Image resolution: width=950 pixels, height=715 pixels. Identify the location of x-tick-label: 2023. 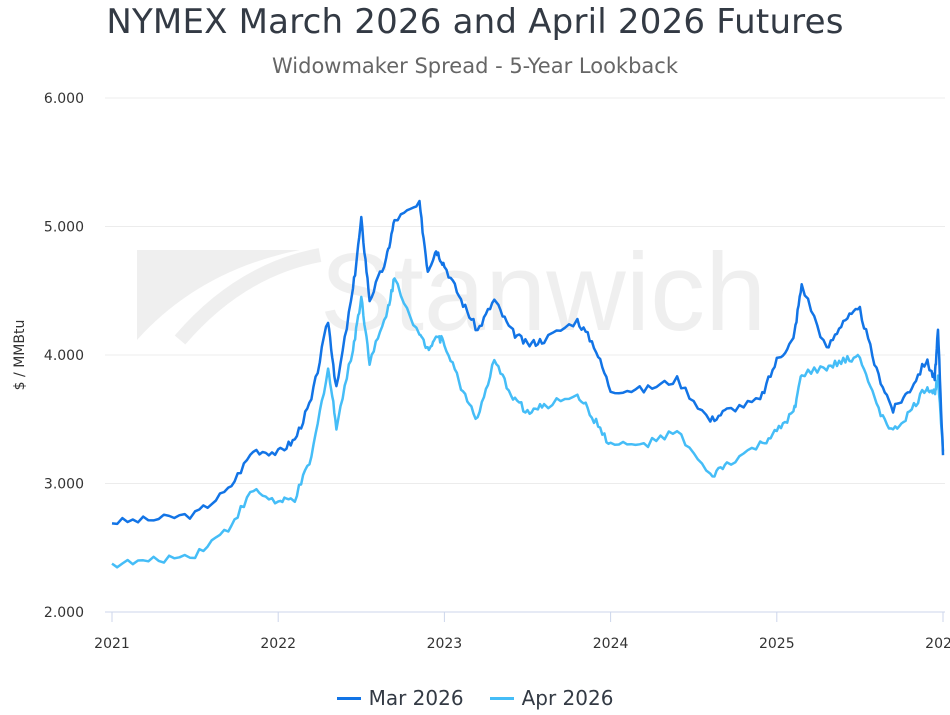
(445, 644).